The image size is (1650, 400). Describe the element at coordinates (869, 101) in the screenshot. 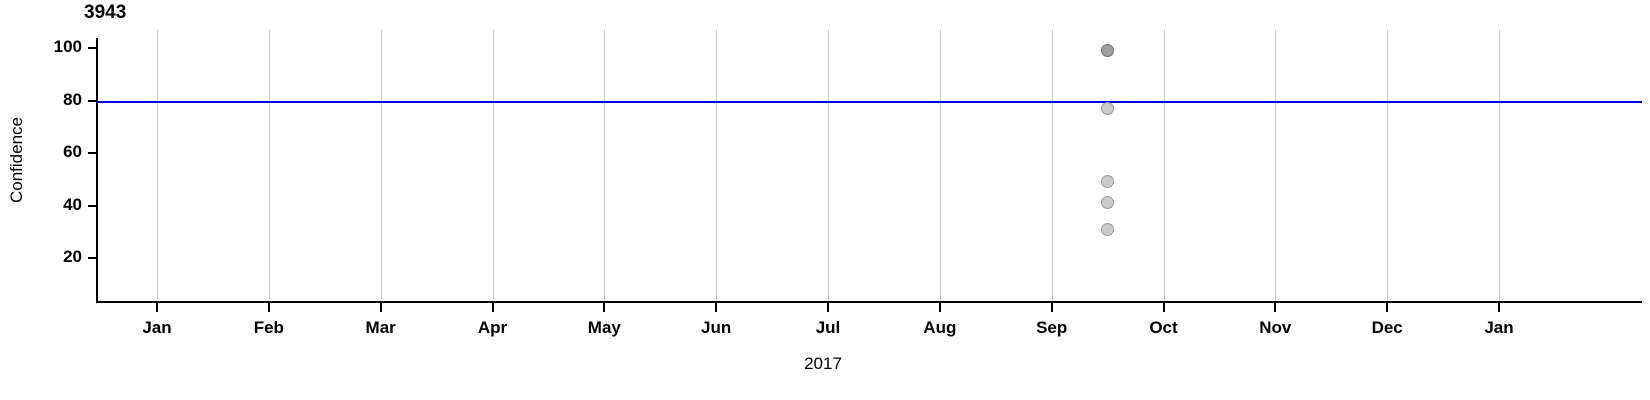

I see `reference-line-confidence-threshold` at that location.